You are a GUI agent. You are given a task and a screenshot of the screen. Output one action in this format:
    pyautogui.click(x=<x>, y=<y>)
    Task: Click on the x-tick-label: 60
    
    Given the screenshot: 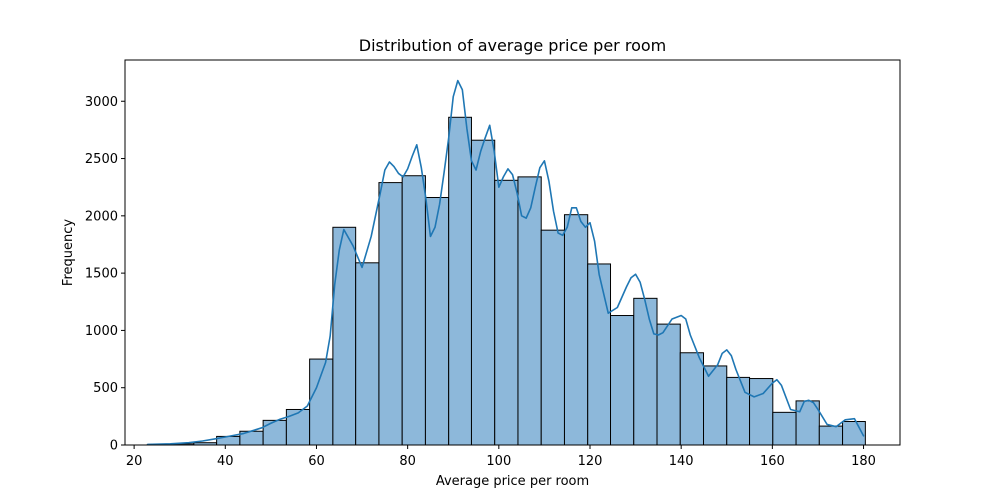 What is the action you would take?
    pyautogui.click(x=316, y=461)
    